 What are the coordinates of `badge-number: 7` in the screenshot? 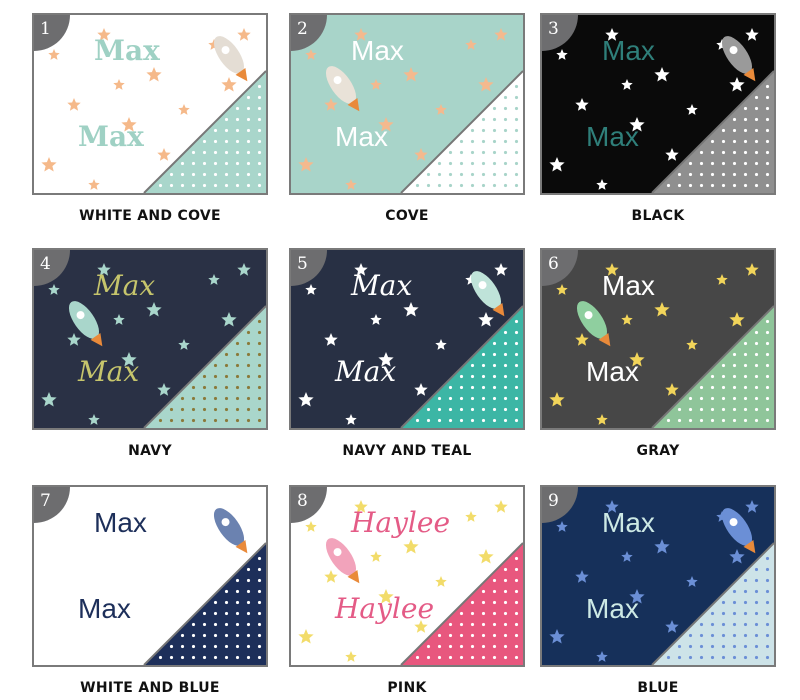 It's located at (45, 501).